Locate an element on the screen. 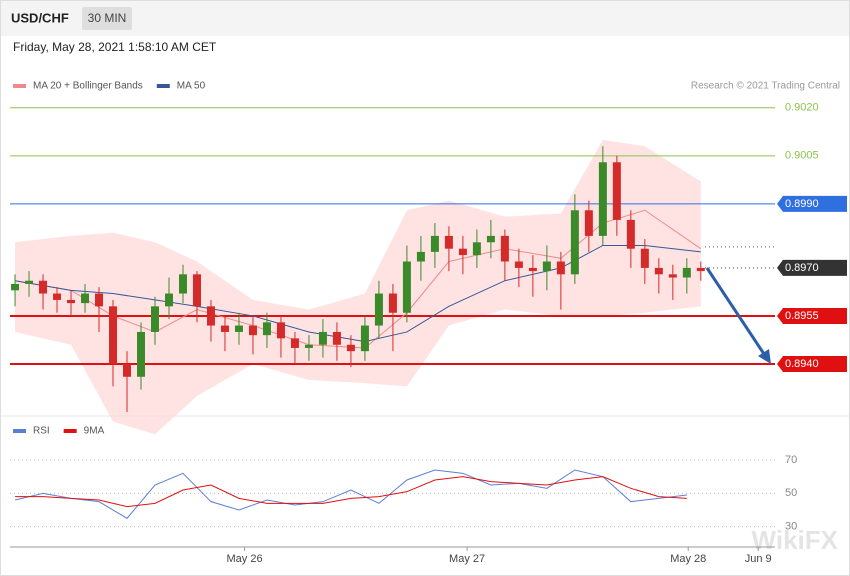 The image size is (850, 576). y-tick-label: 70 is located at coordinates (791, 460).